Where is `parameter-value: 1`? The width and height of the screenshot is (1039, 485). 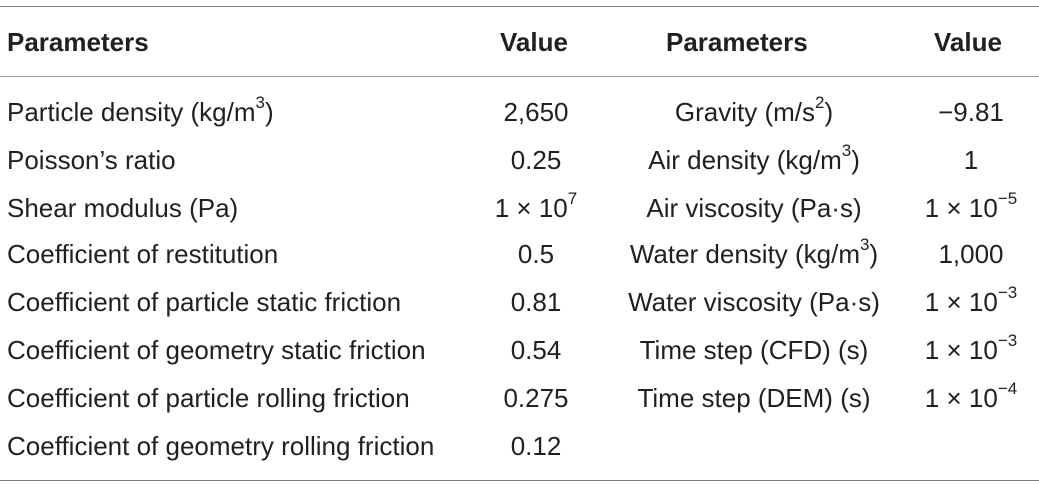
parameter-value: 1 is located at coordinates (971, 160).